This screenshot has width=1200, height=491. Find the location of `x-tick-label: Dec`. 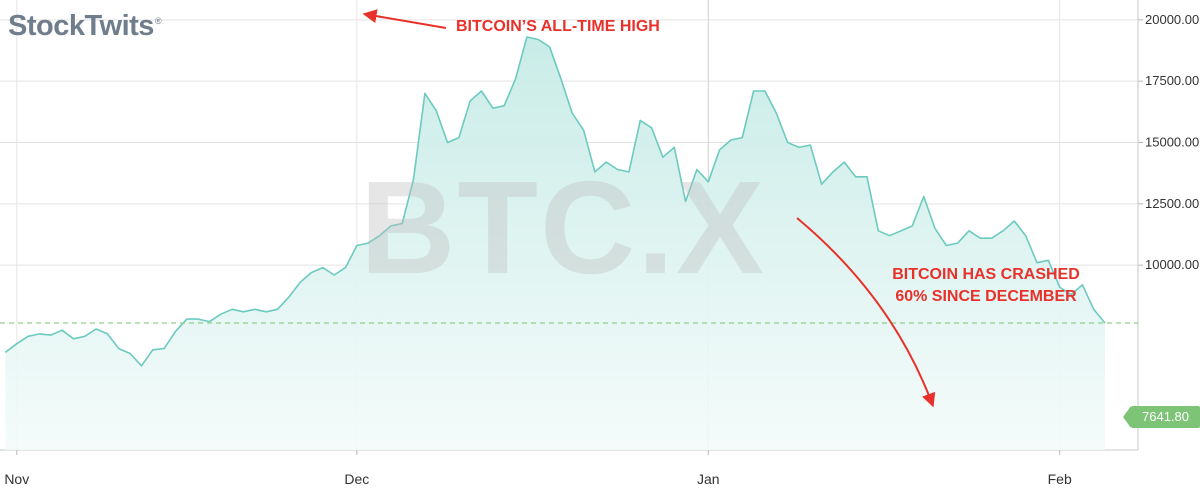

x-tick-label: Dec is located at coordinates (356, 479).